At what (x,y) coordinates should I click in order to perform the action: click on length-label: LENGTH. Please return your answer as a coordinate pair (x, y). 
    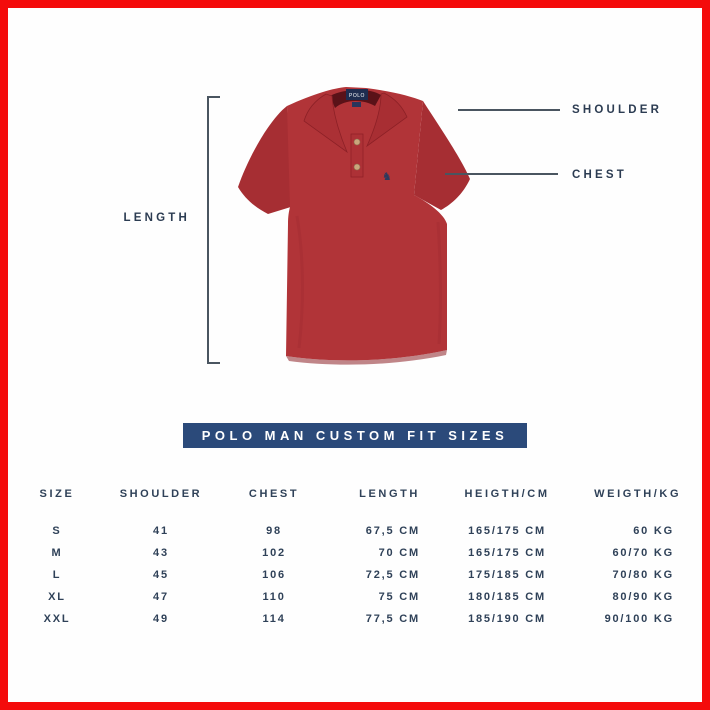
    Looking at the image, I should click on (156, 218).